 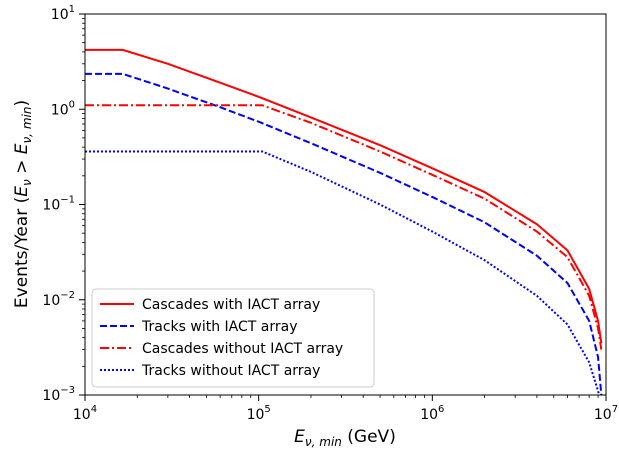 What do you see at coordinates (230, 371) in the screenshot?
I see `legend-label-4: Tracks without IACT array` at bounding box center [230, 371].